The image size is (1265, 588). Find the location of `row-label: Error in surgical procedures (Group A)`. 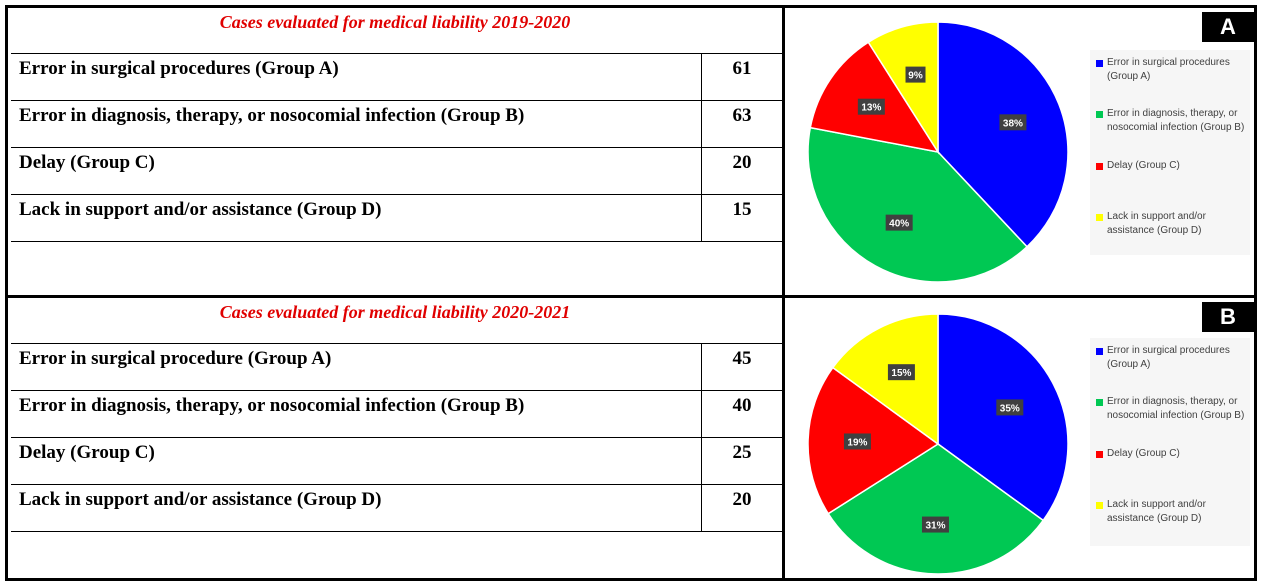

row-label: Error in surgical procedures (Group A) is located at coordinates (179, 68).